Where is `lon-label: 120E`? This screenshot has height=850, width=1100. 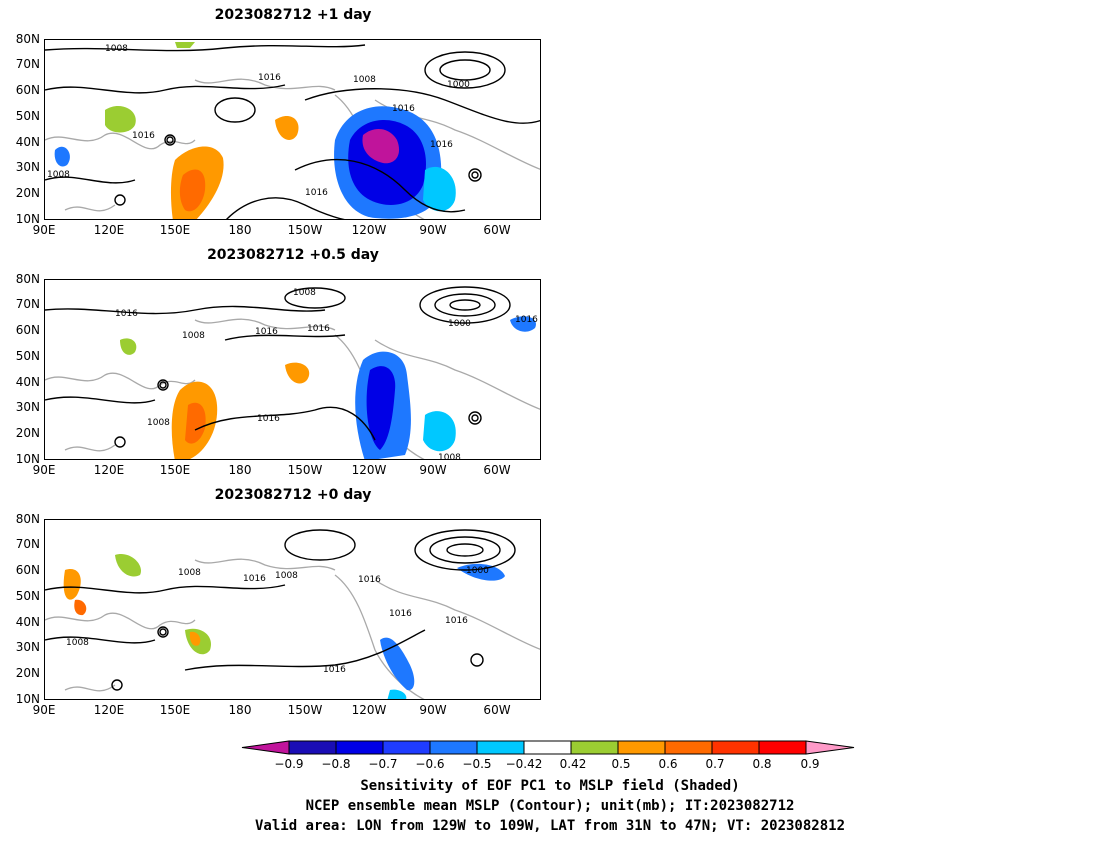
lon-label: 120E is located at coordinates (109, 710).